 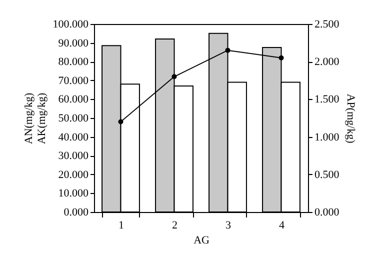 What do you see at coordinates (35, 118) in the screenshot?
I see `y-axis-title: AN(mg/kg) AK(mg/kg)` at bounding box center [35, 118].